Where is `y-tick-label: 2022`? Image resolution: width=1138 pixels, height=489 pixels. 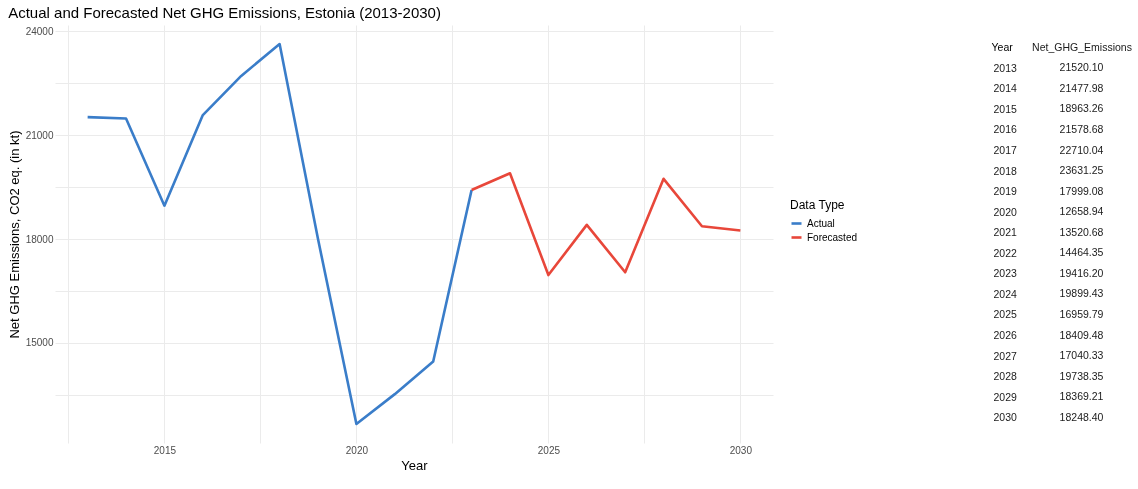 y-tick-label: 2022 is located at coordinates (1005, 252).